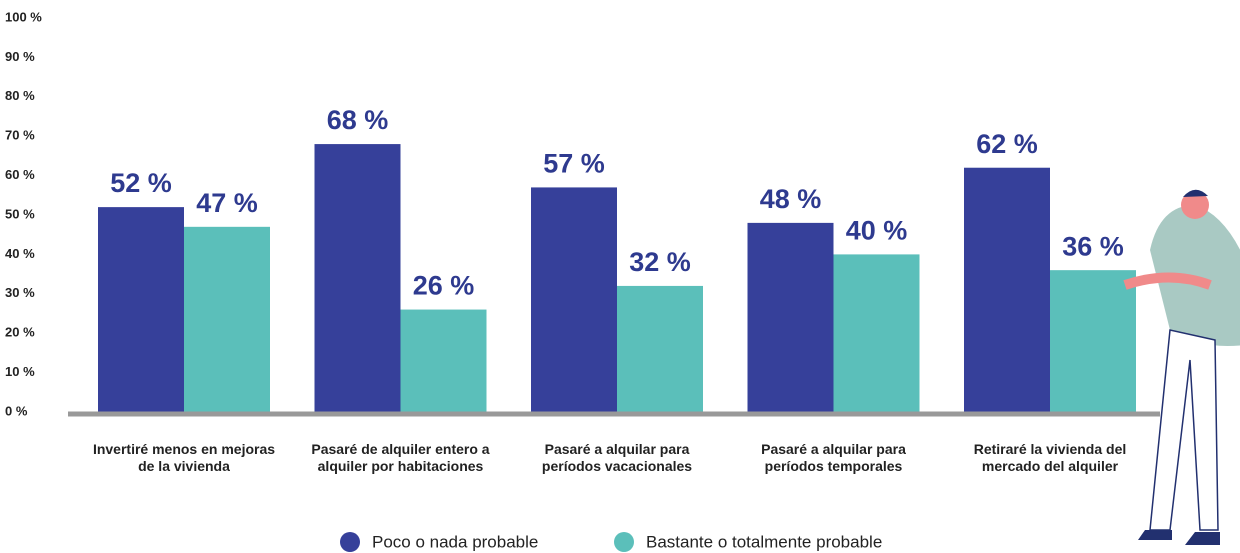 The image size is (1240, 553). What do you see at coordinates (16, 410) in the screenshot?
I see `y-tick-label: 0 %` at bounding box center [16, 410].